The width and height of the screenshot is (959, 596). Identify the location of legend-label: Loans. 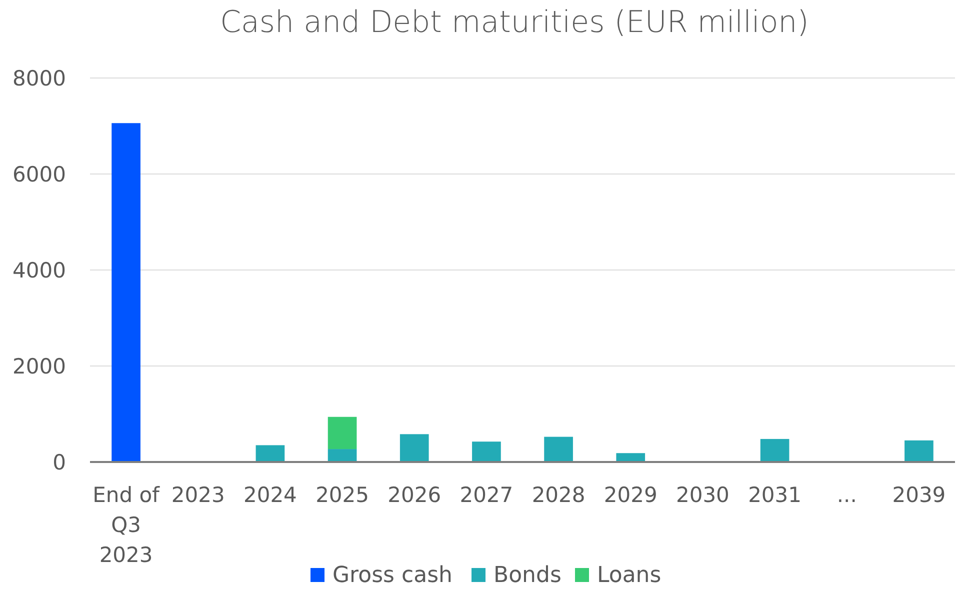
(629, 575).